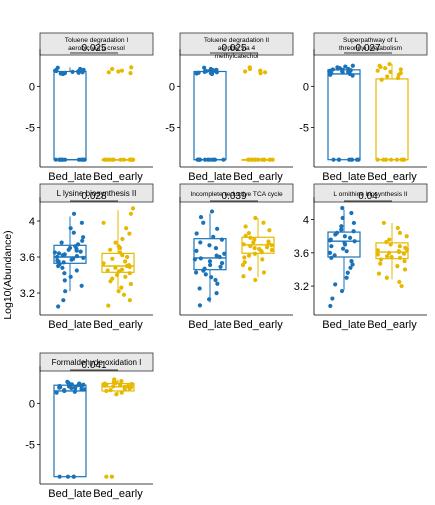  Describe the element at coordinates (32, 222) in the screenshot. I see `y-tick-label: 4` at that location.